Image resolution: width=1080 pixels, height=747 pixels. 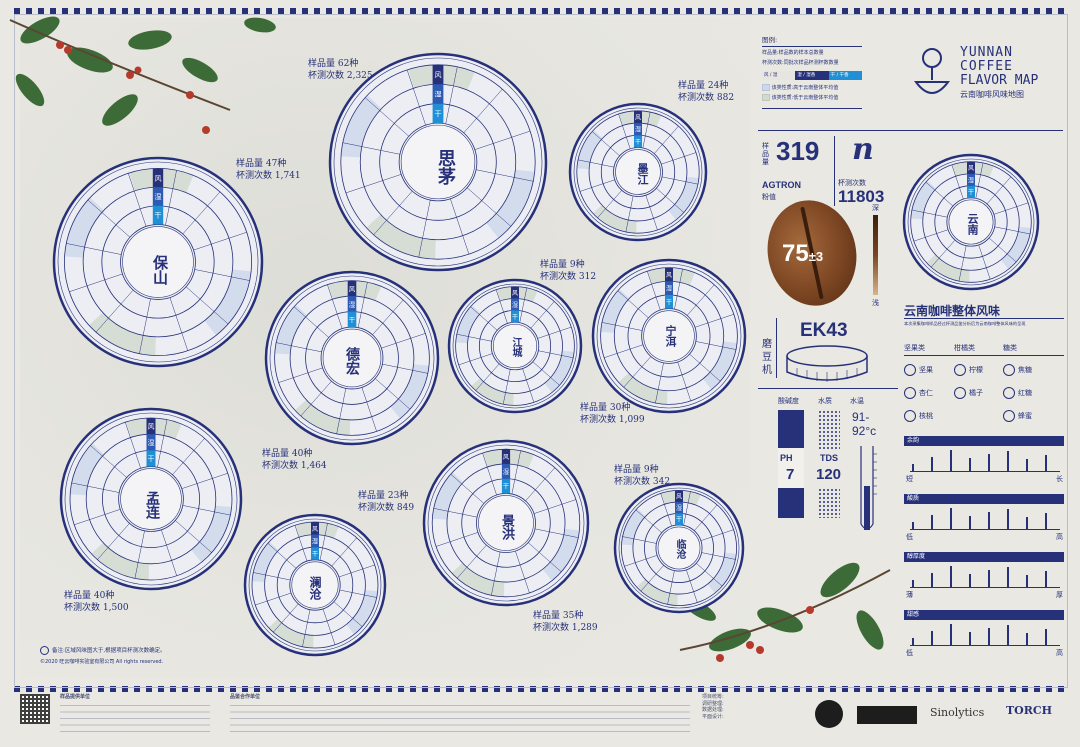 What do you see at coordinates (103, 650) in the screenshot?
I see `map-note: 备注:区域风味图大于,根据项目杯测次数确定。` at bounding box center [103, 650].